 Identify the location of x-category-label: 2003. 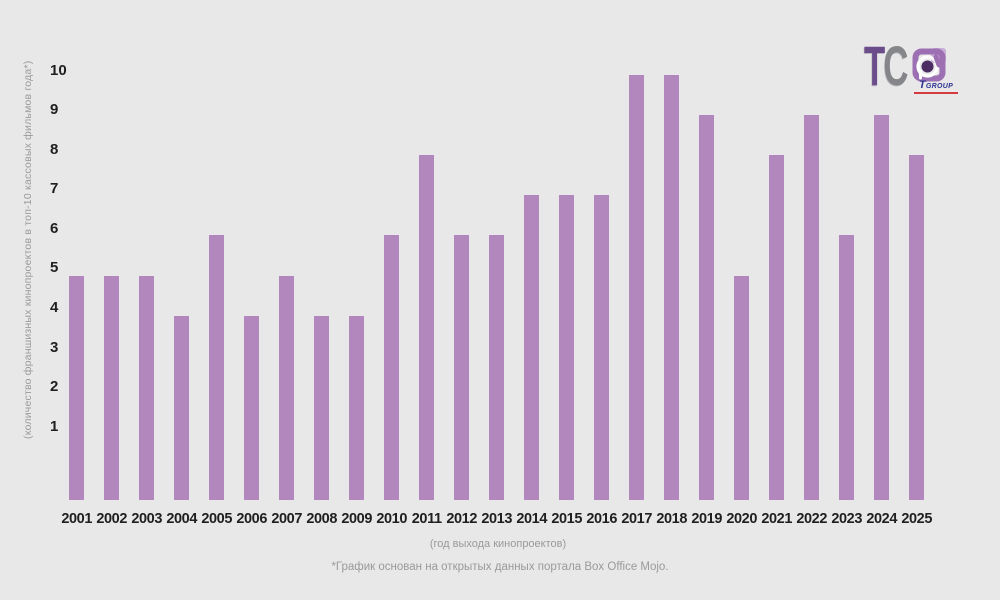
(147, 519).